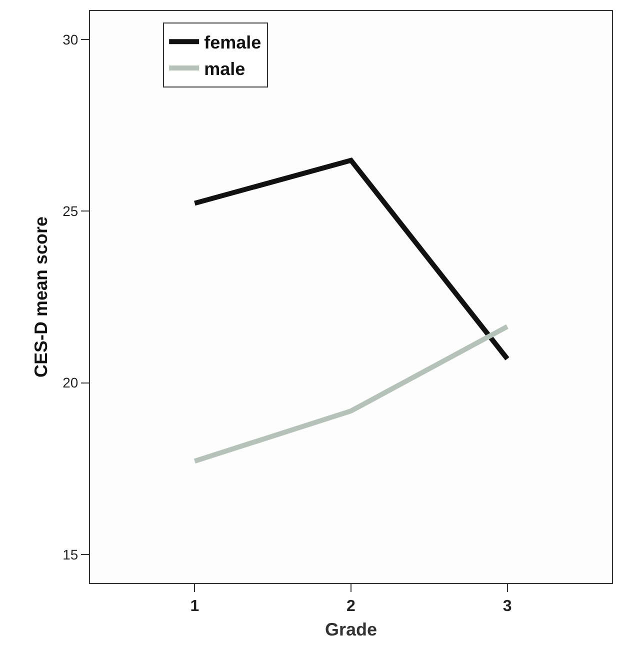 The image size is (637, 646). I want to click on y-tick-label: 15, so click(70, 554).